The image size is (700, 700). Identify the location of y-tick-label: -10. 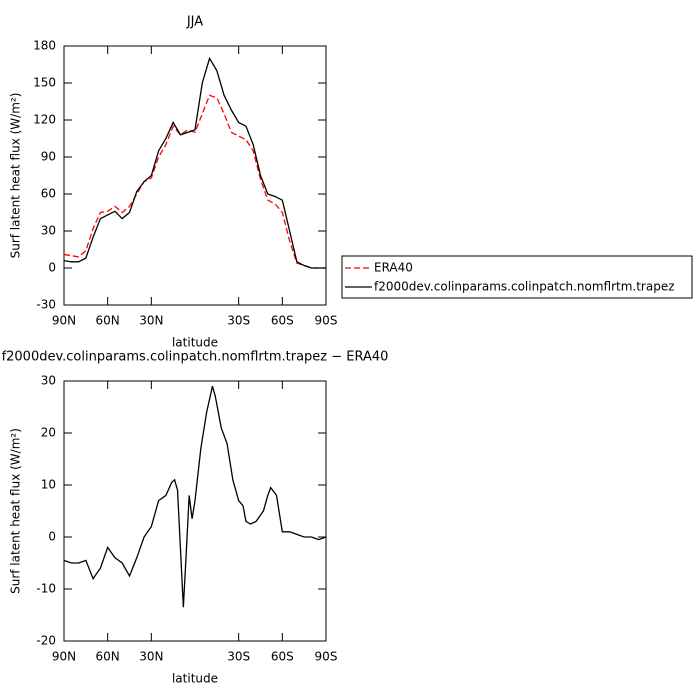
(46, 589).